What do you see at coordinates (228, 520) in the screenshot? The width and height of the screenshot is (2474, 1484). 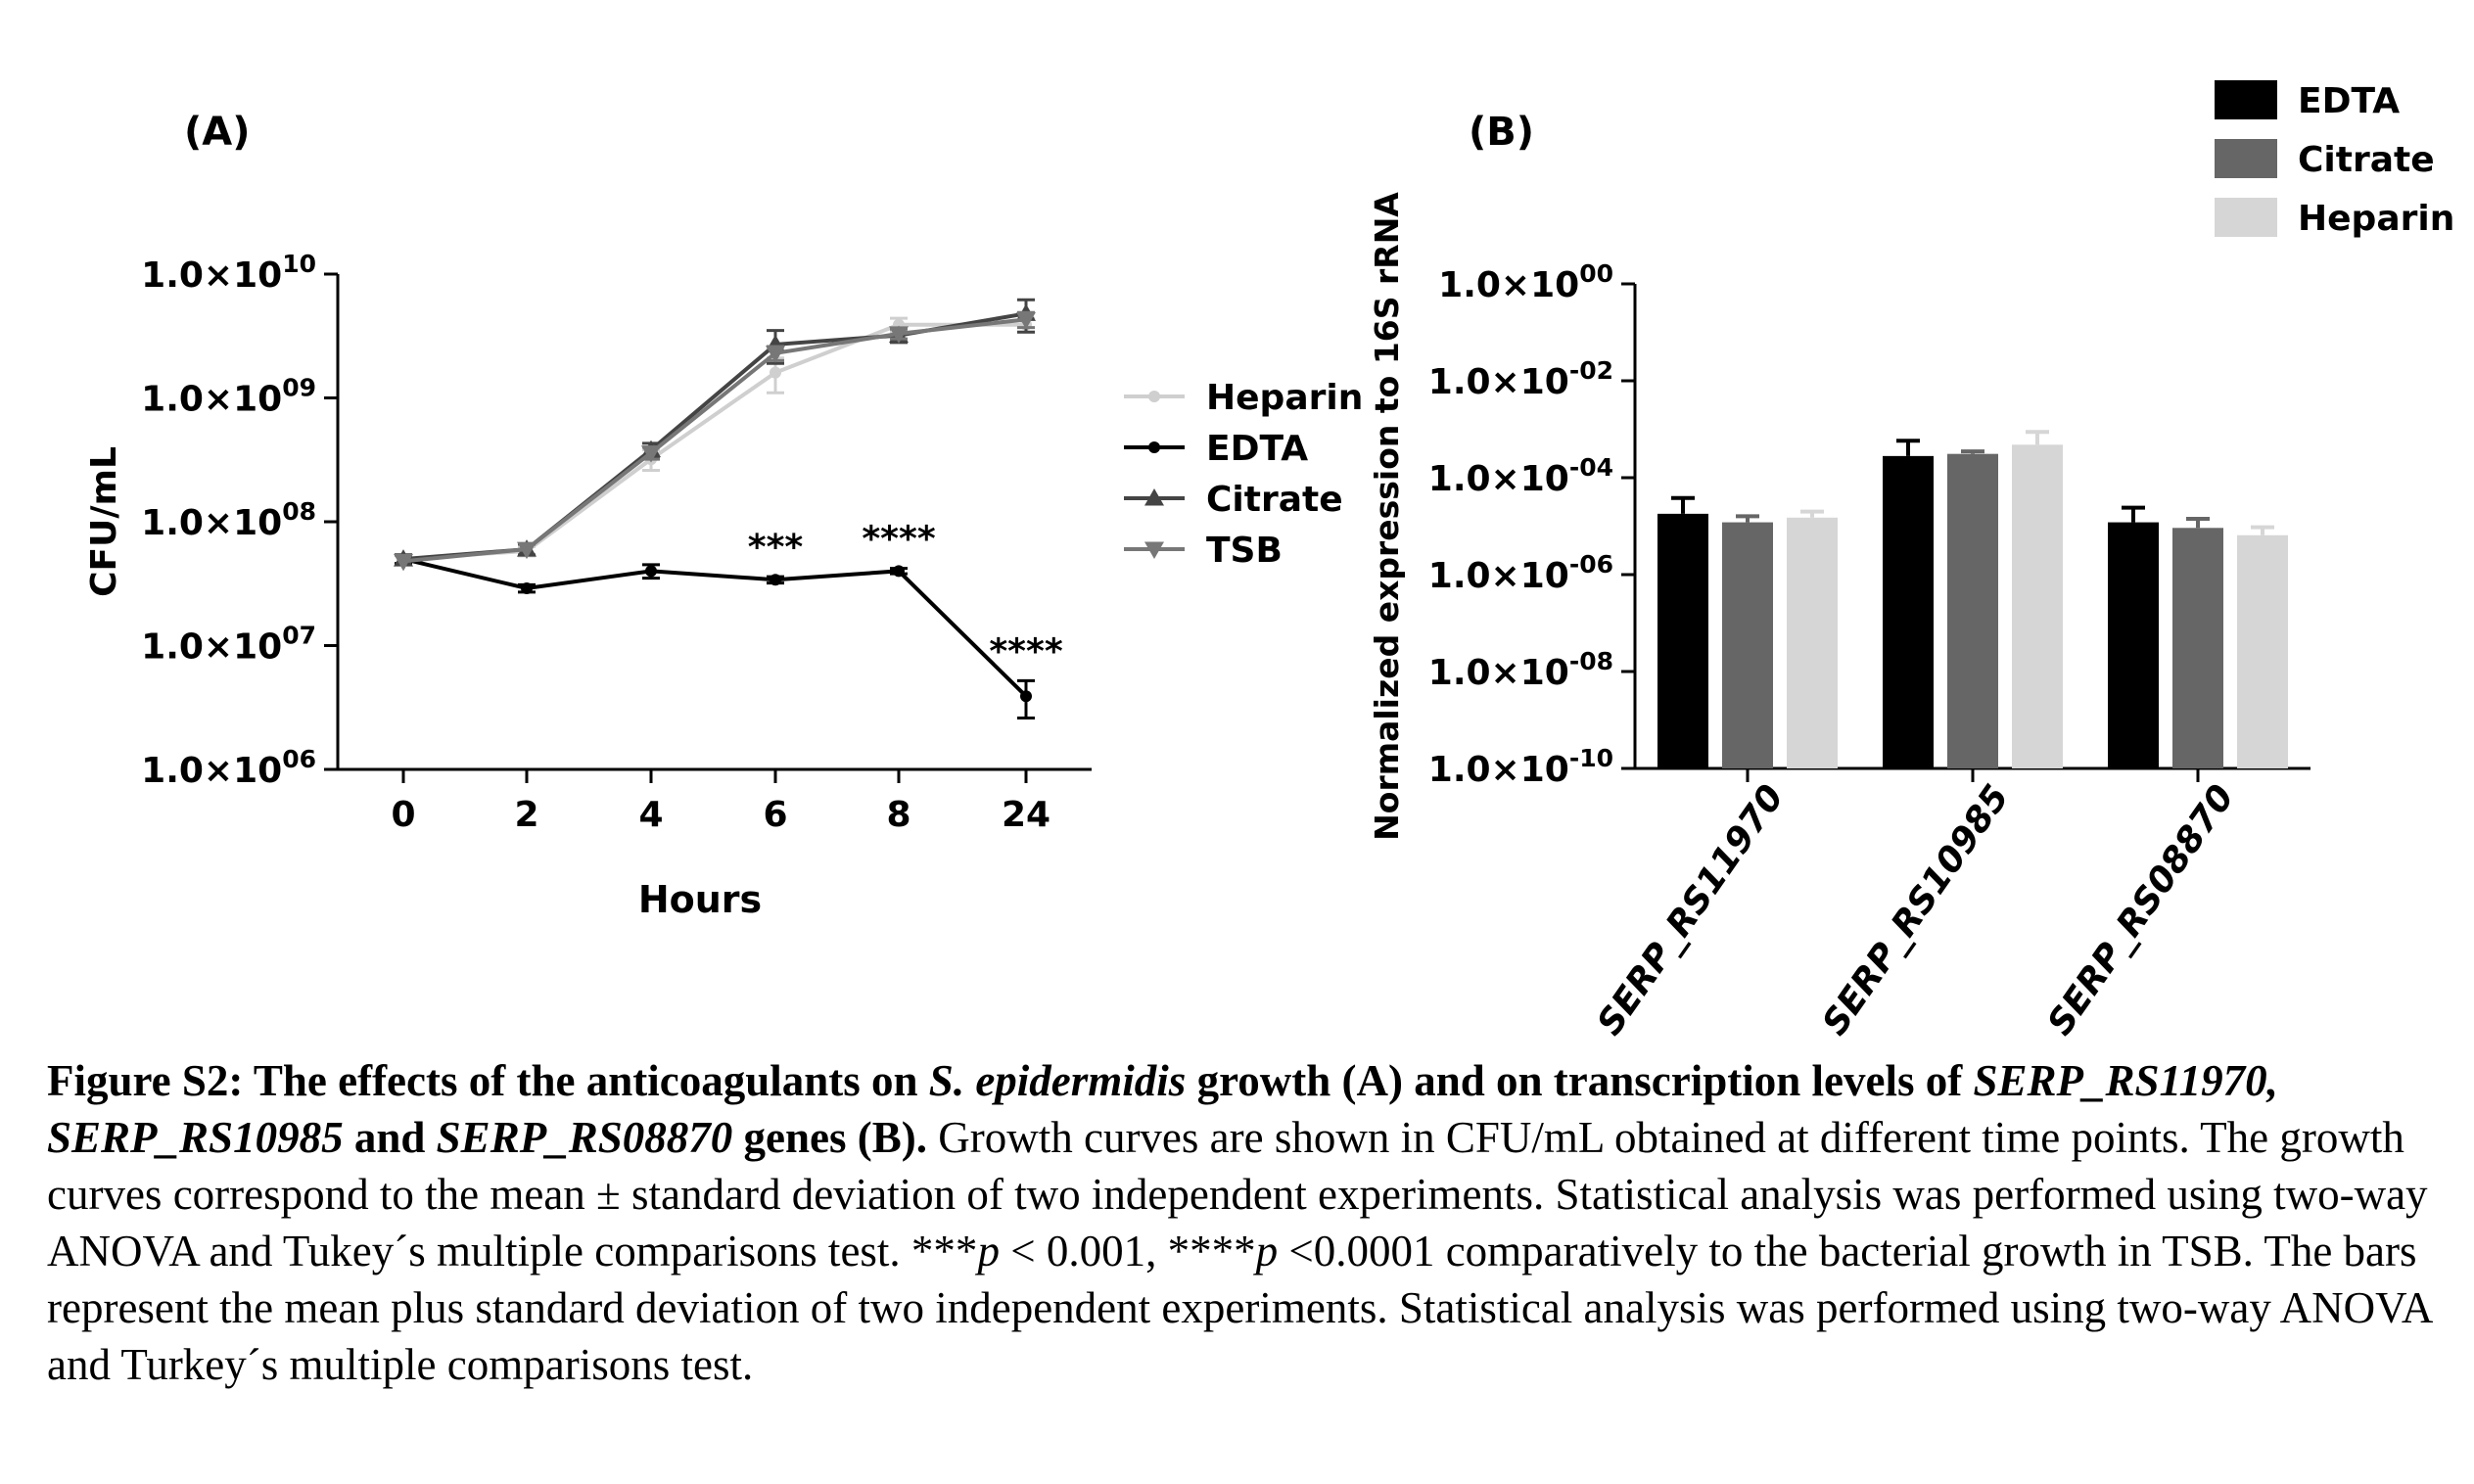 I see `y-tick-label: 1.0×1008` at bounding box center [228, 520].